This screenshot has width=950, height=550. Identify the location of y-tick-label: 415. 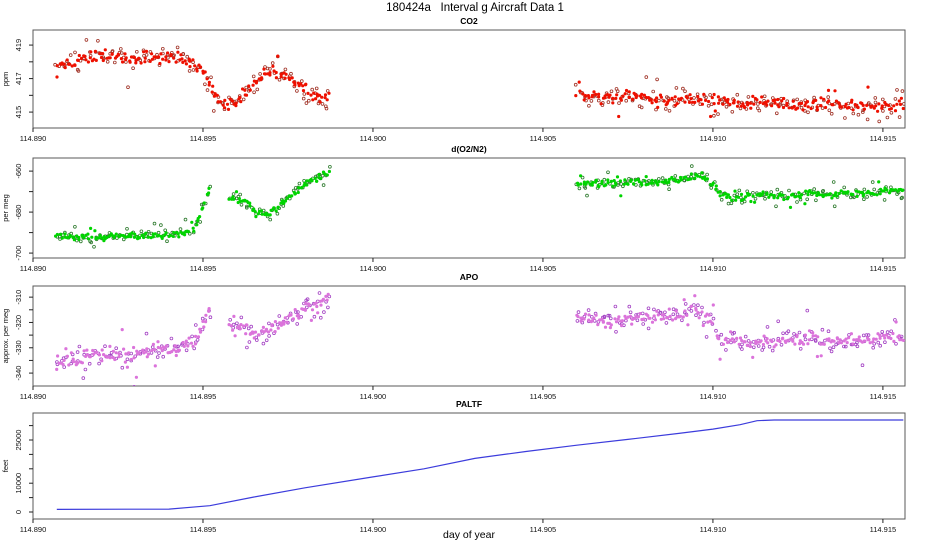
(18, 112).